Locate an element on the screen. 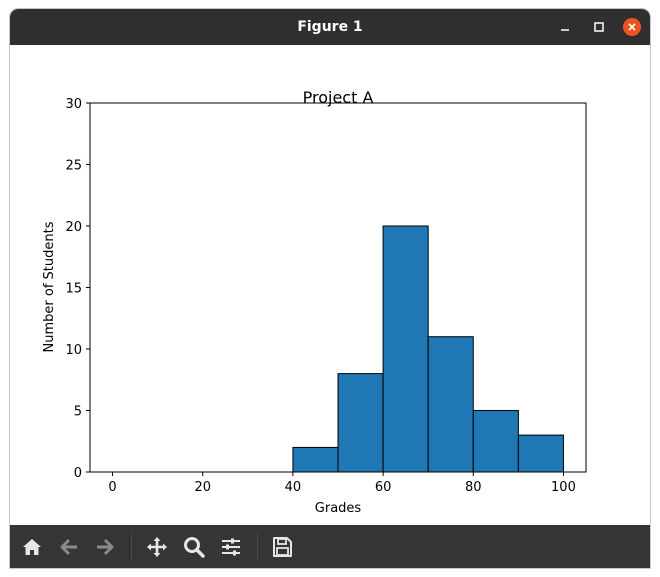 This screenshot has height=577, width=660. pan-icon is located at coordinates (157, 547).